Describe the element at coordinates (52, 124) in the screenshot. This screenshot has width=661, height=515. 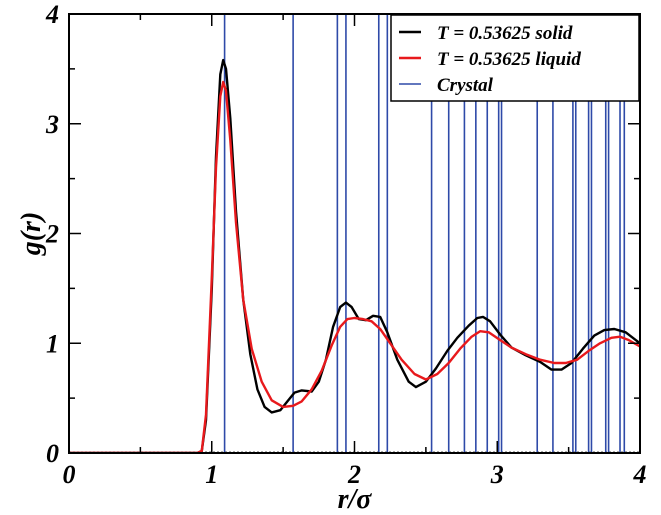
I see `y-tick-label: 3` at that location.